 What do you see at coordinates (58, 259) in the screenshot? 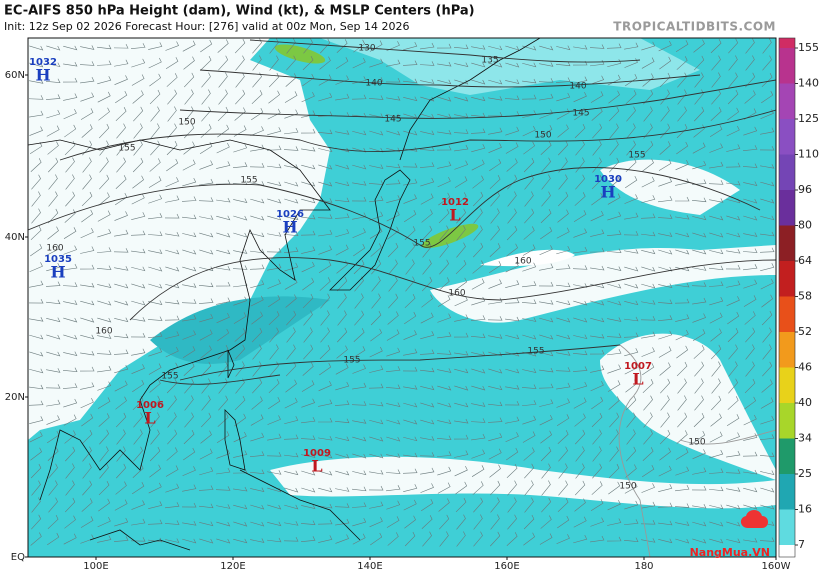
I see `center-pressure: 1035` at bounding box center [58, 259].